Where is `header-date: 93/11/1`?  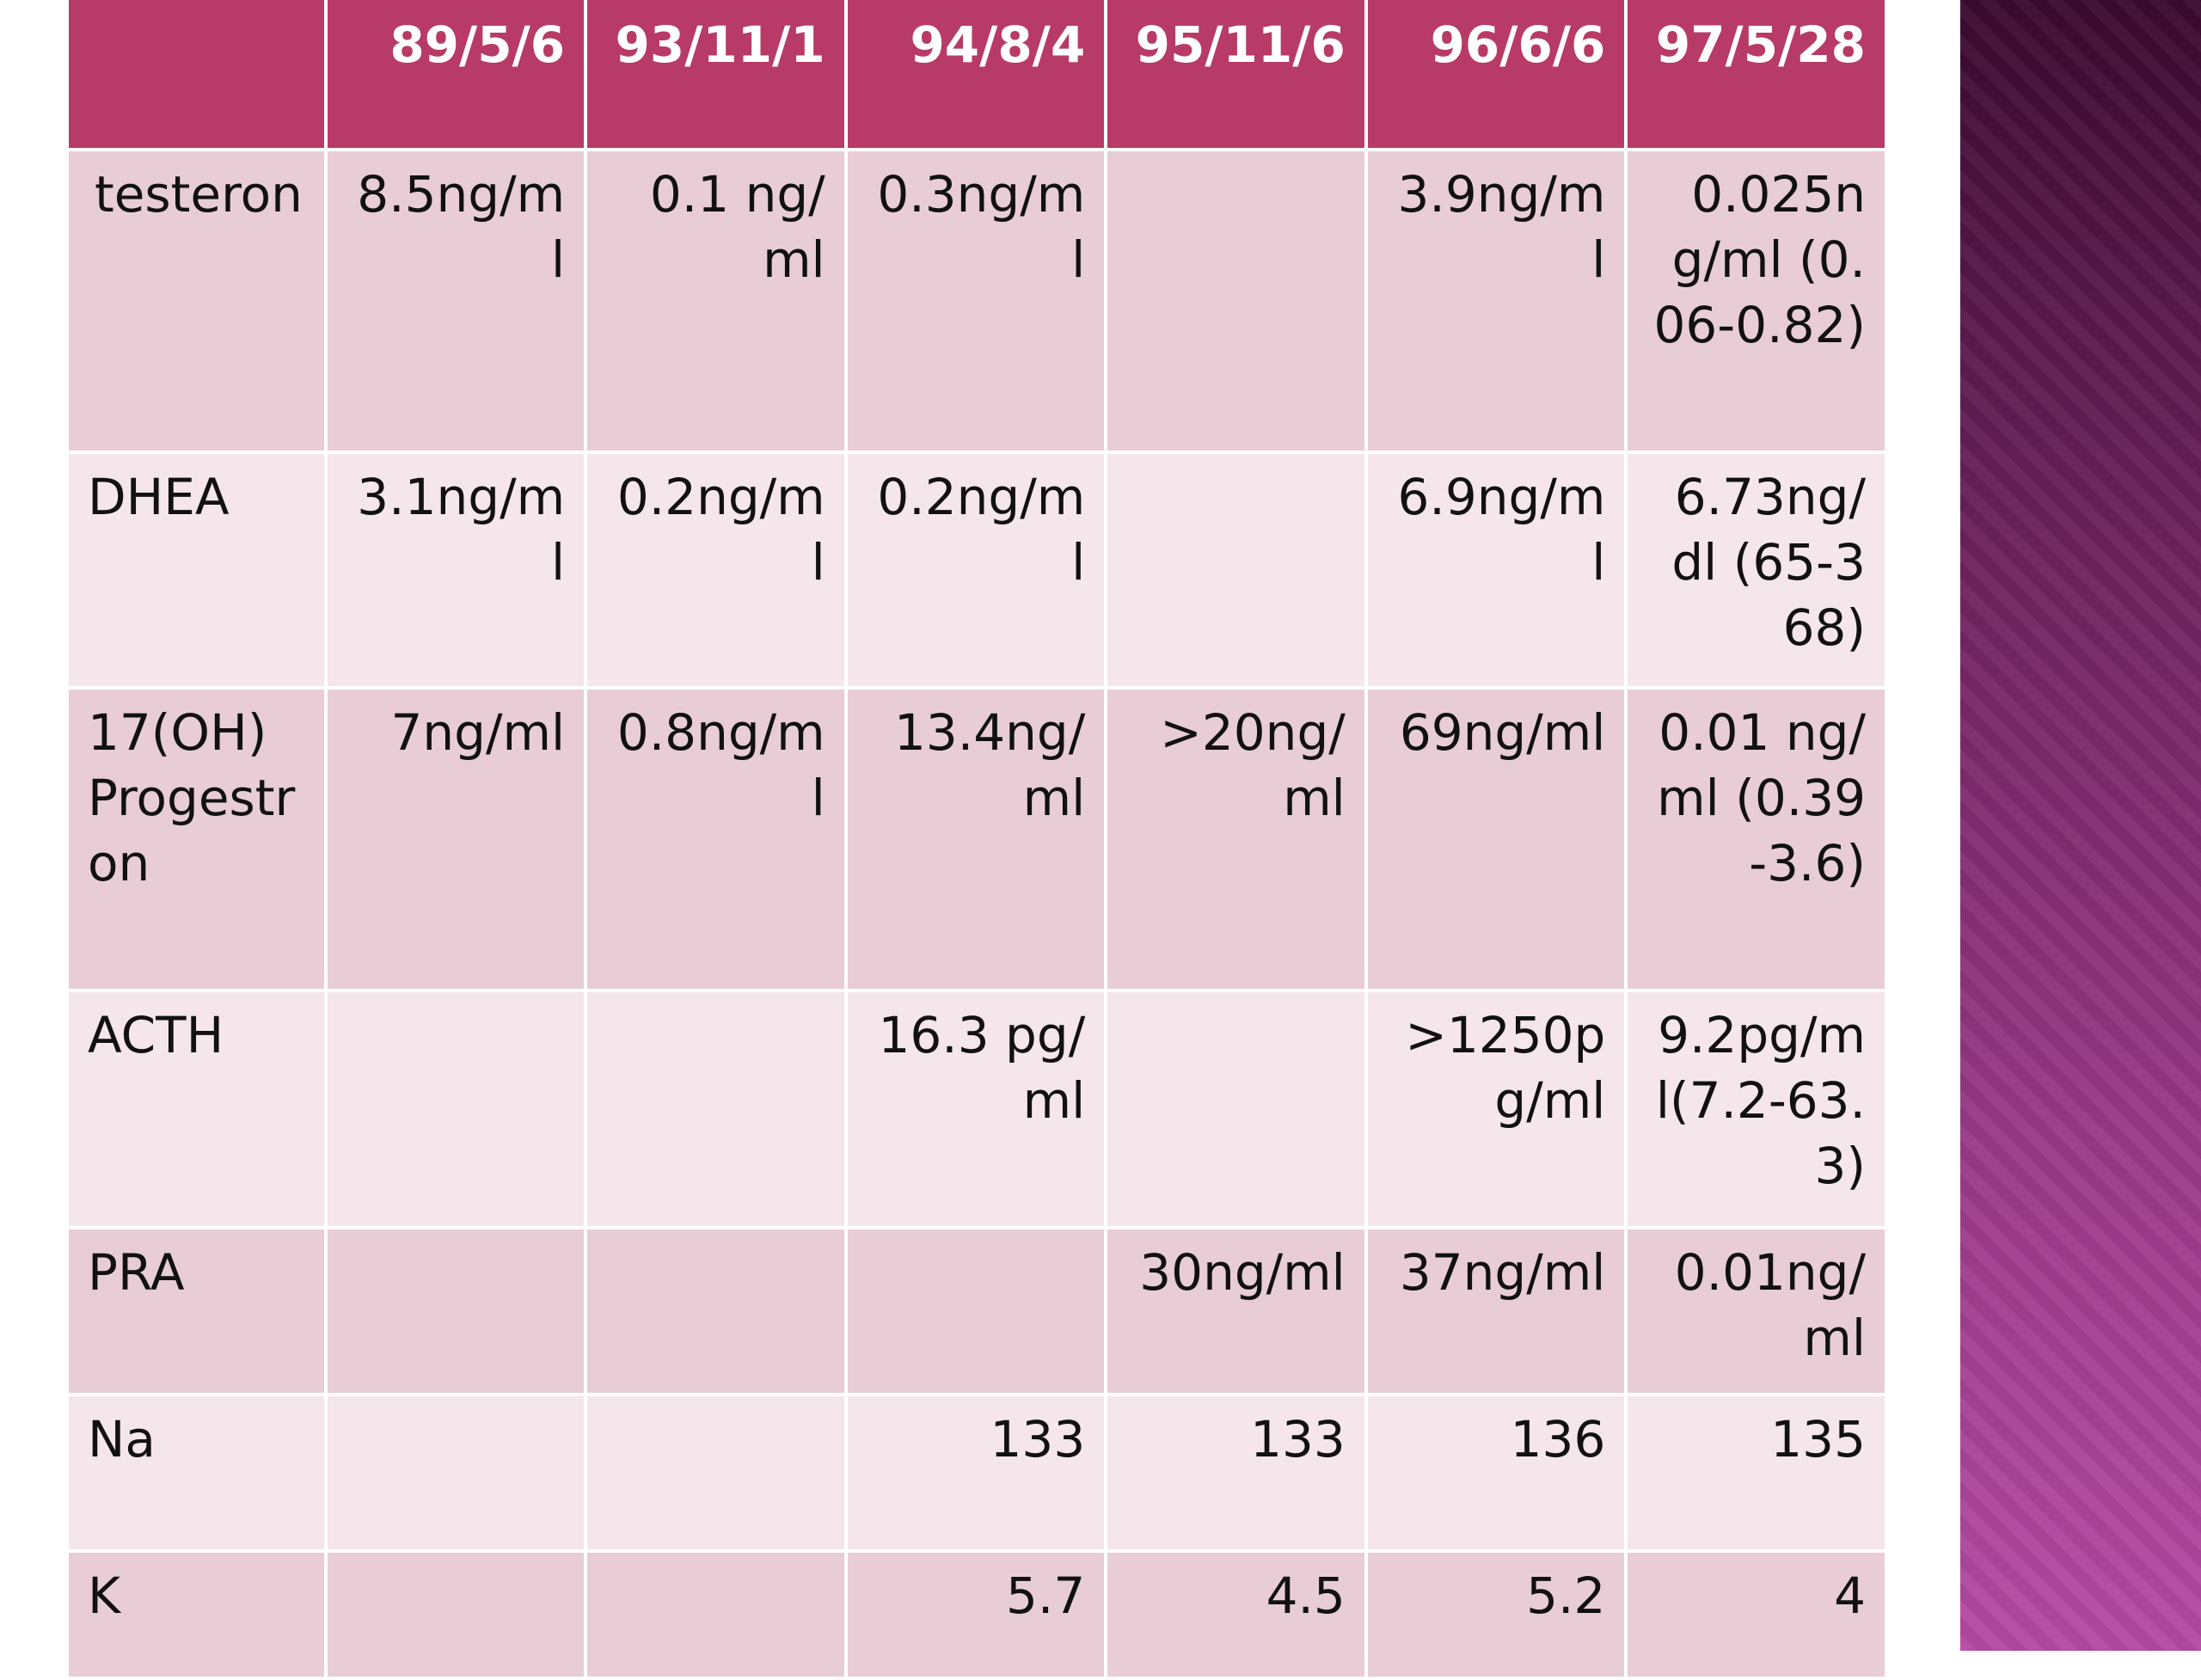 header-date: 93/11/1 is located at coordinates (715, 74).